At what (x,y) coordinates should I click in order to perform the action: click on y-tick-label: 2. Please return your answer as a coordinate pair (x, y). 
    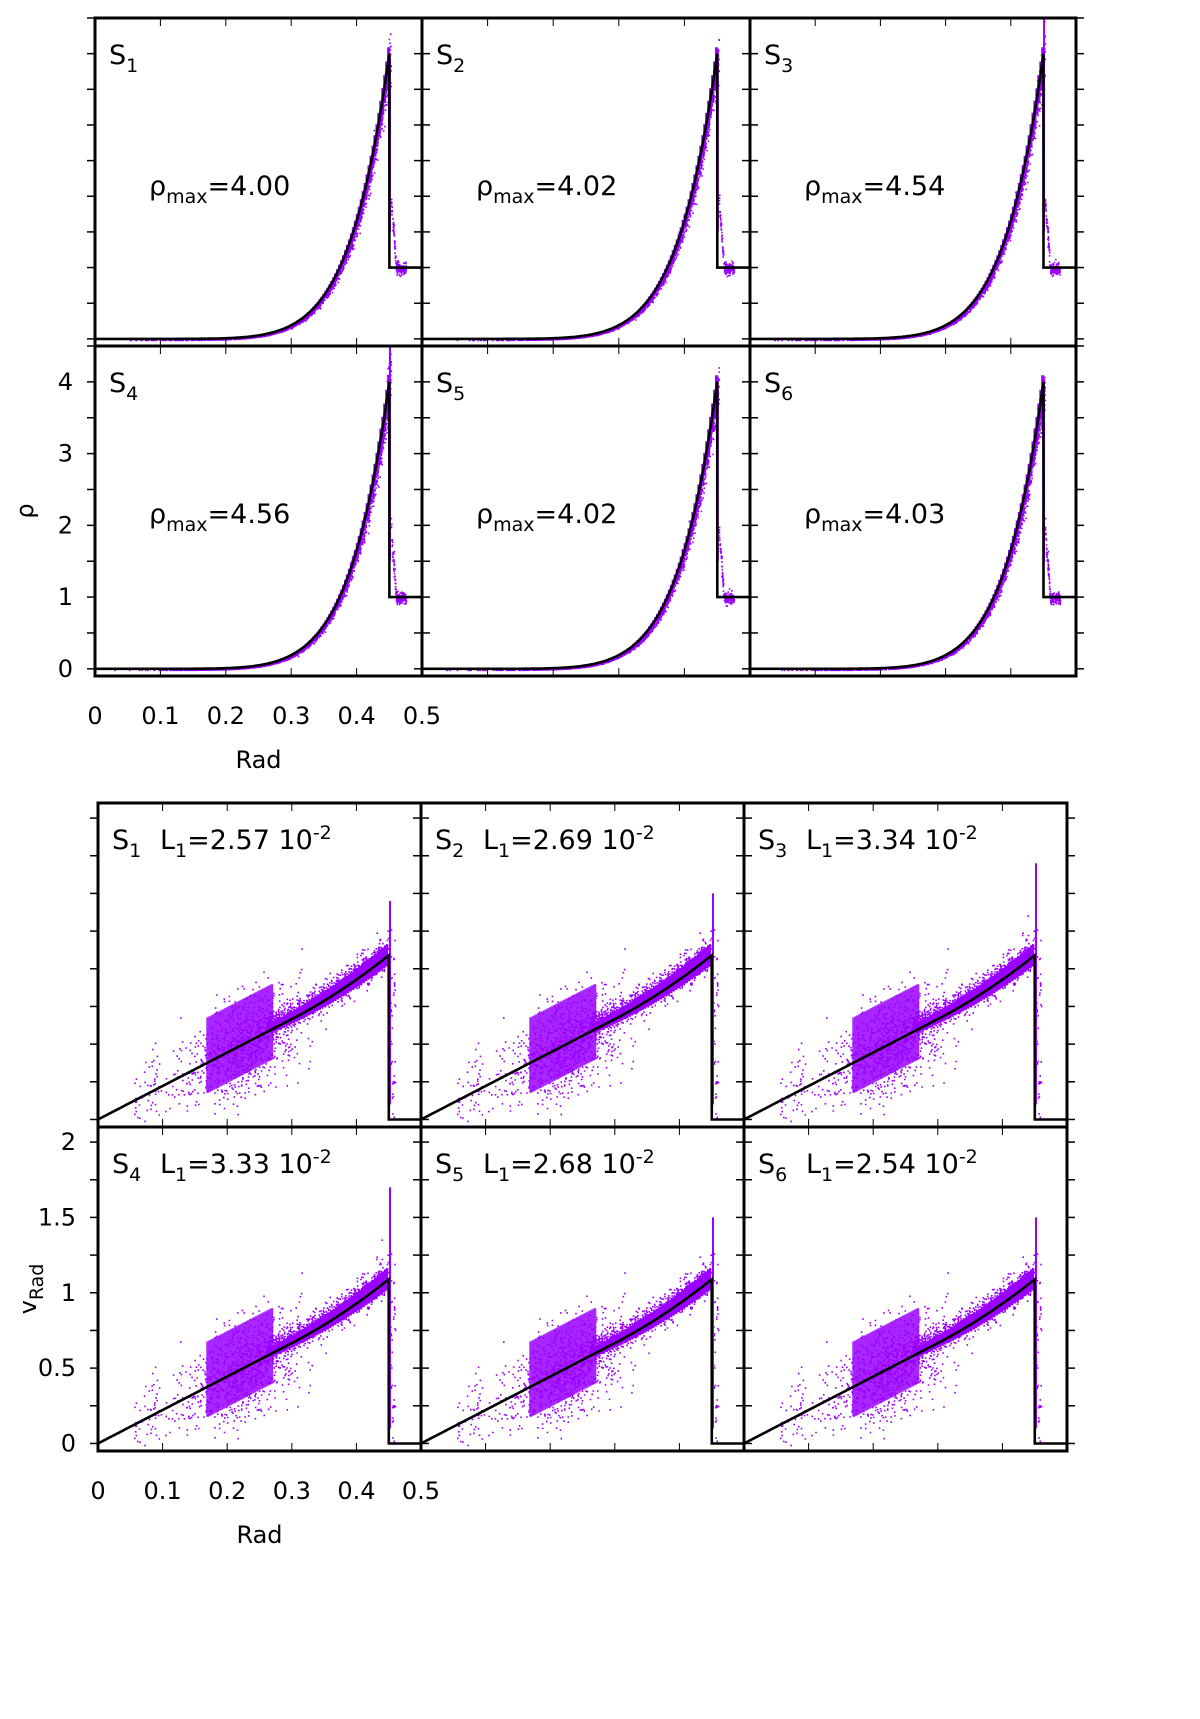
    Looking at the image, I should click on (68, 1142).